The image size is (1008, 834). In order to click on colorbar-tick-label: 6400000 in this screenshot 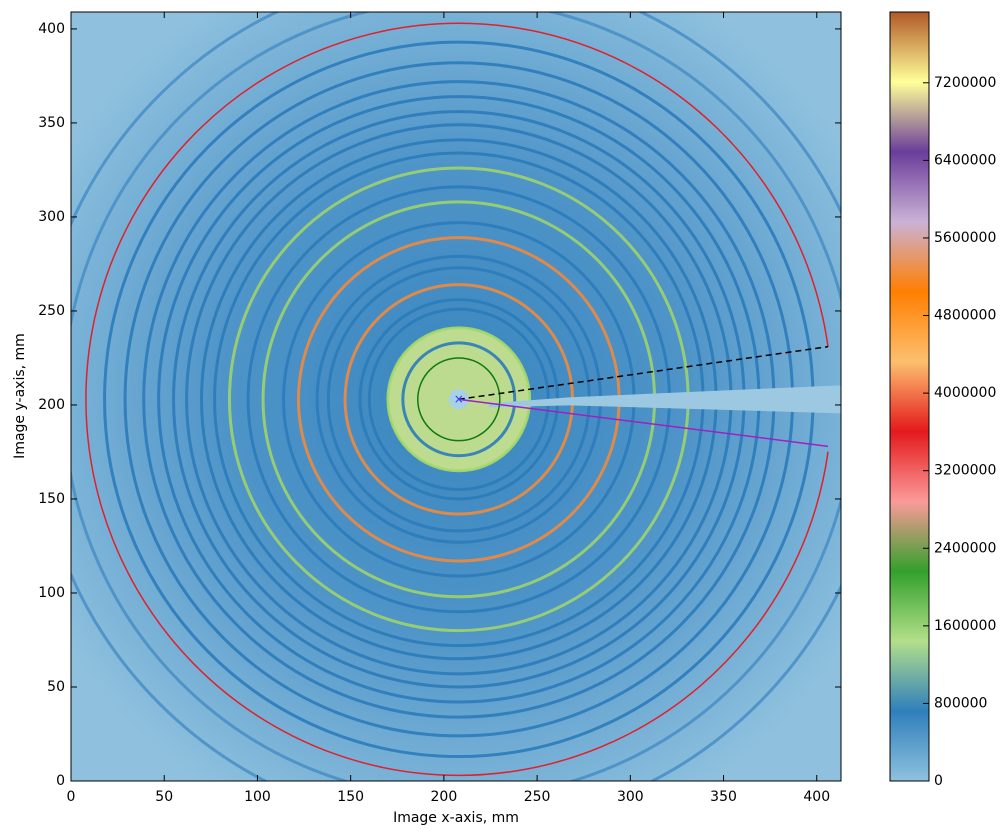, I will do `click(965, 160)`.